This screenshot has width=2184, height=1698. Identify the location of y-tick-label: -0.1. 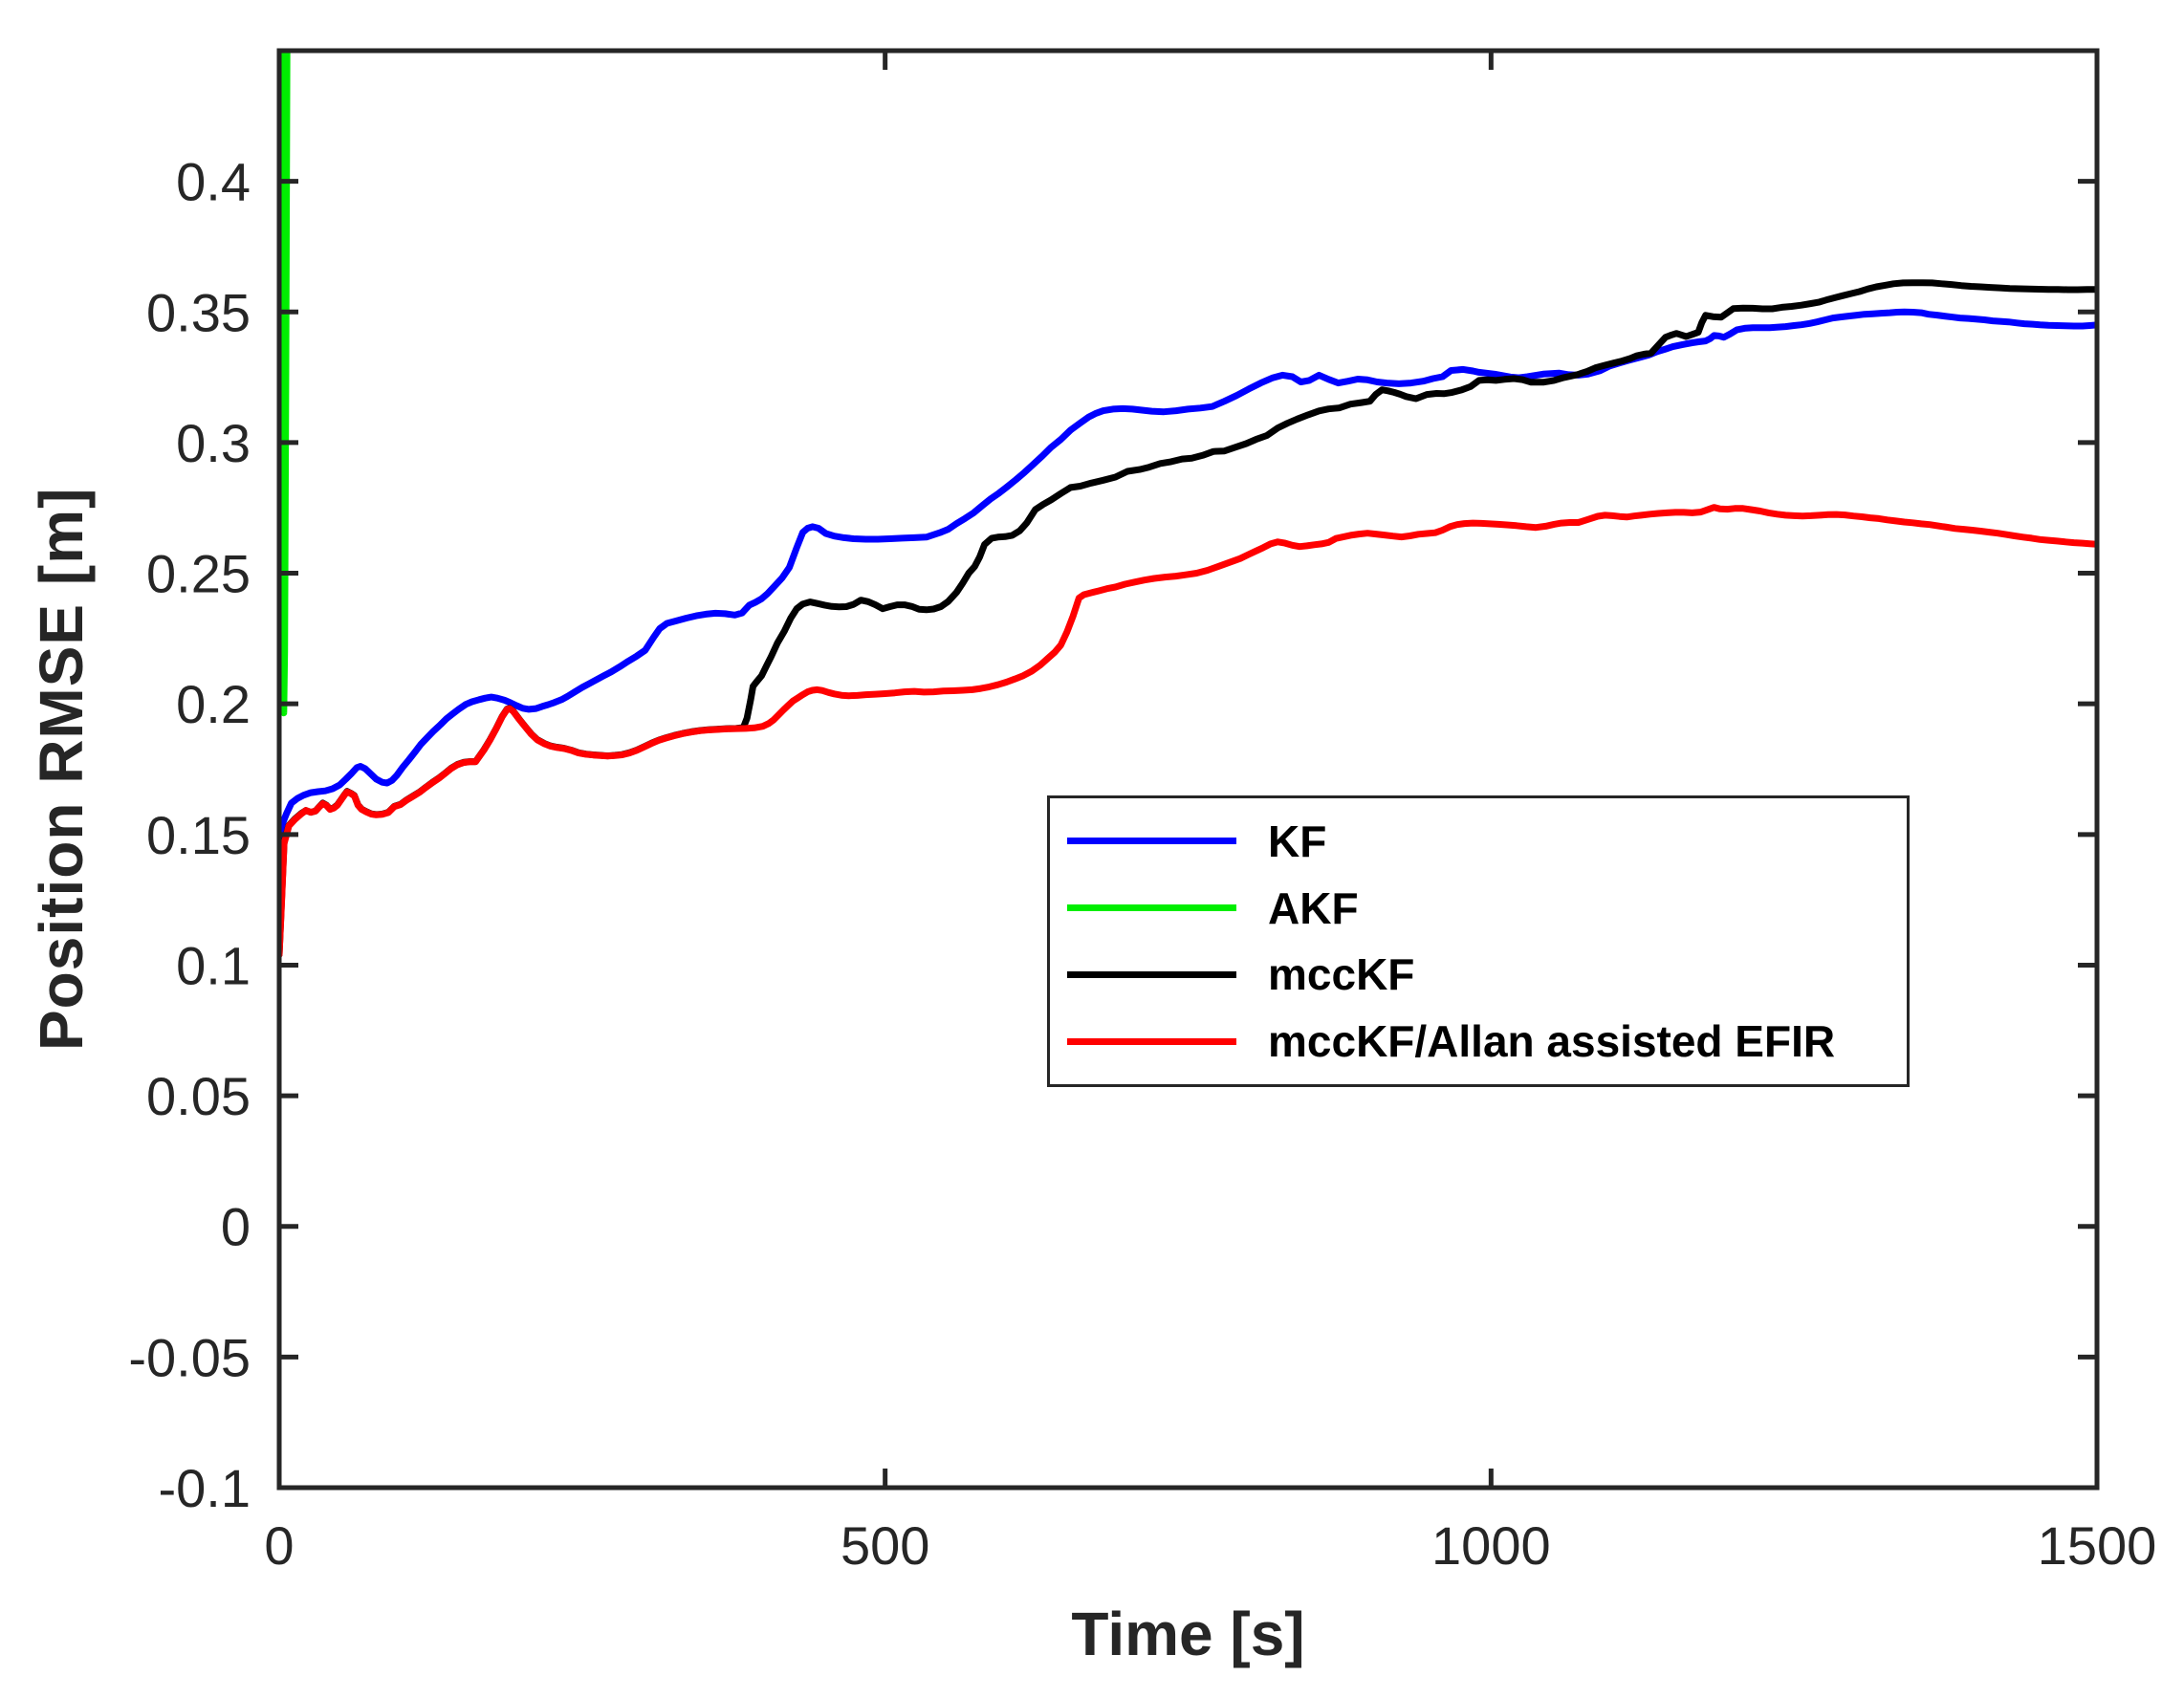
(205, 1488).